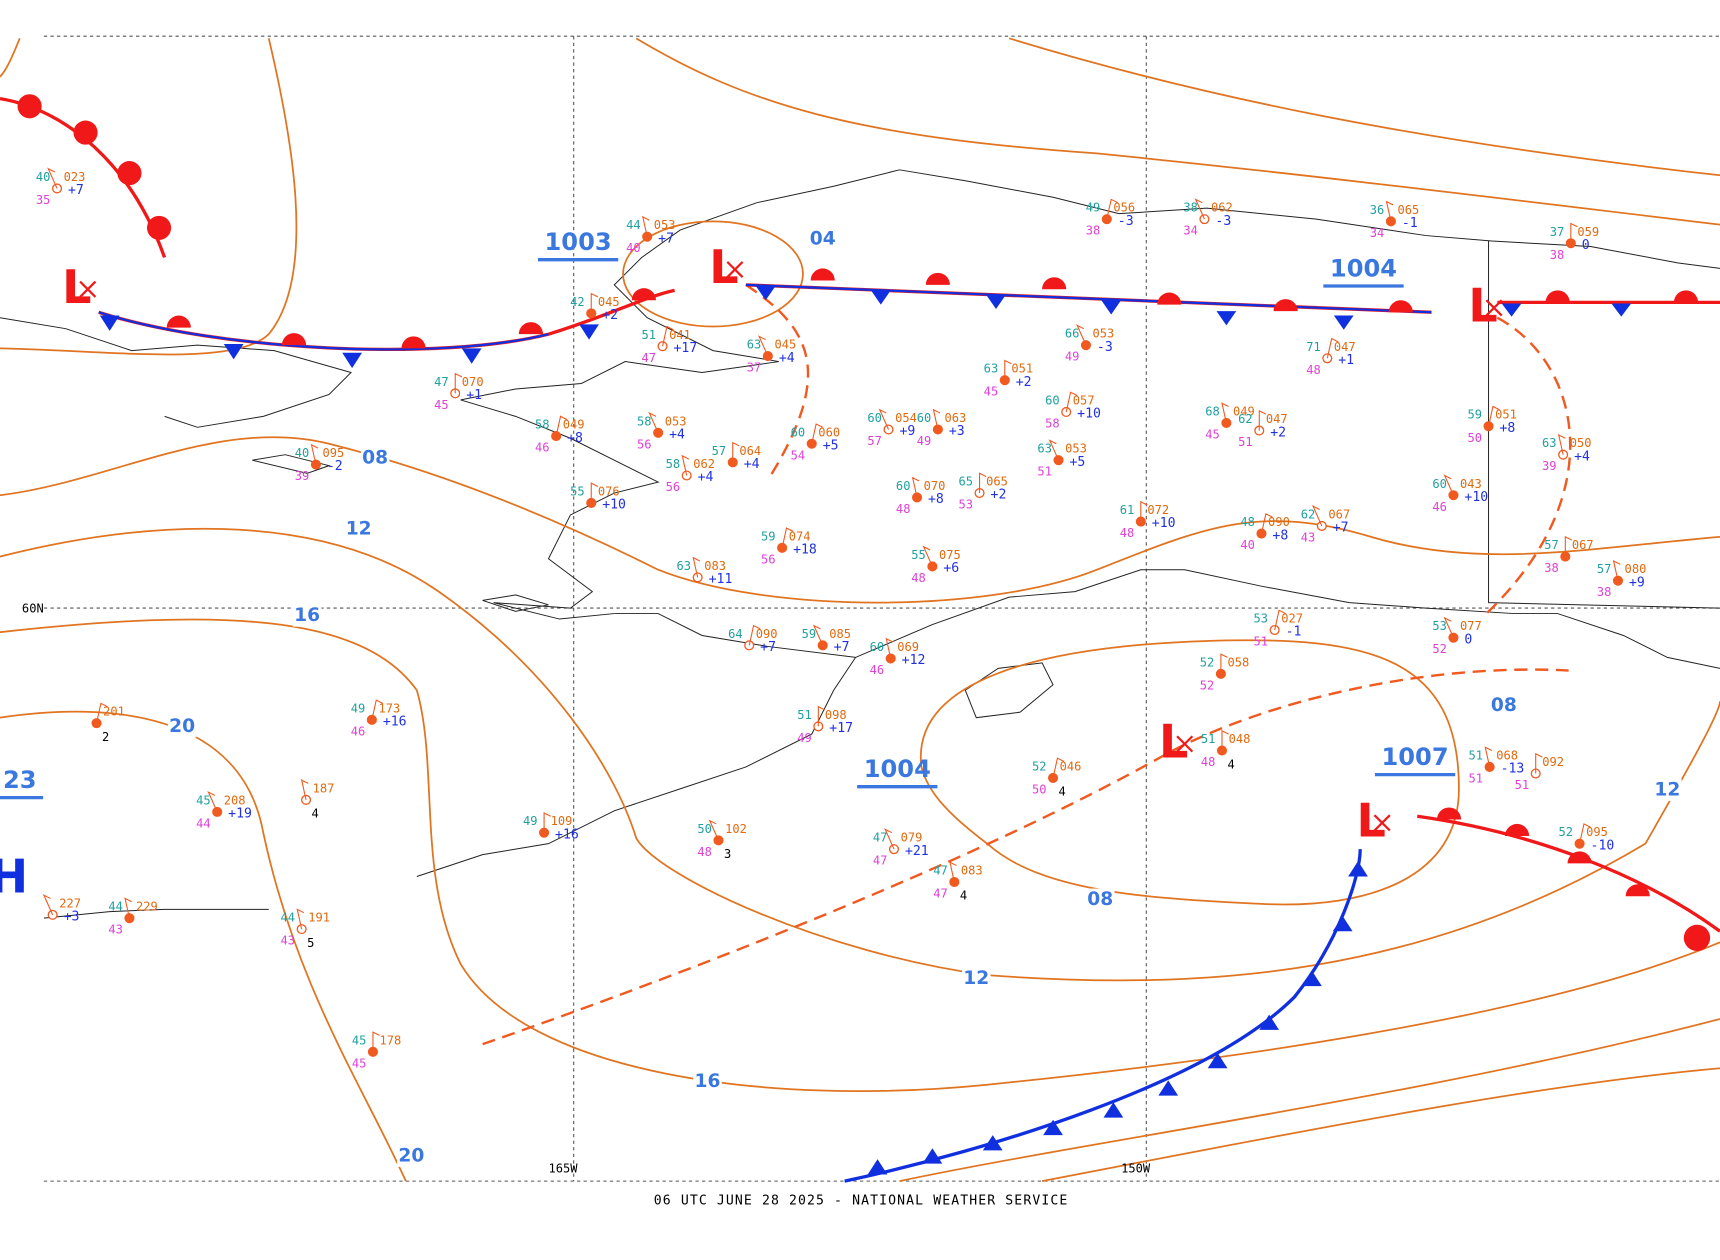 The width and height of the screenshot is (1720, 1260). What do you see at coordinates (75, 177) in the screenshot?
I see `pressure: 023` at bounding box center [75, 177].